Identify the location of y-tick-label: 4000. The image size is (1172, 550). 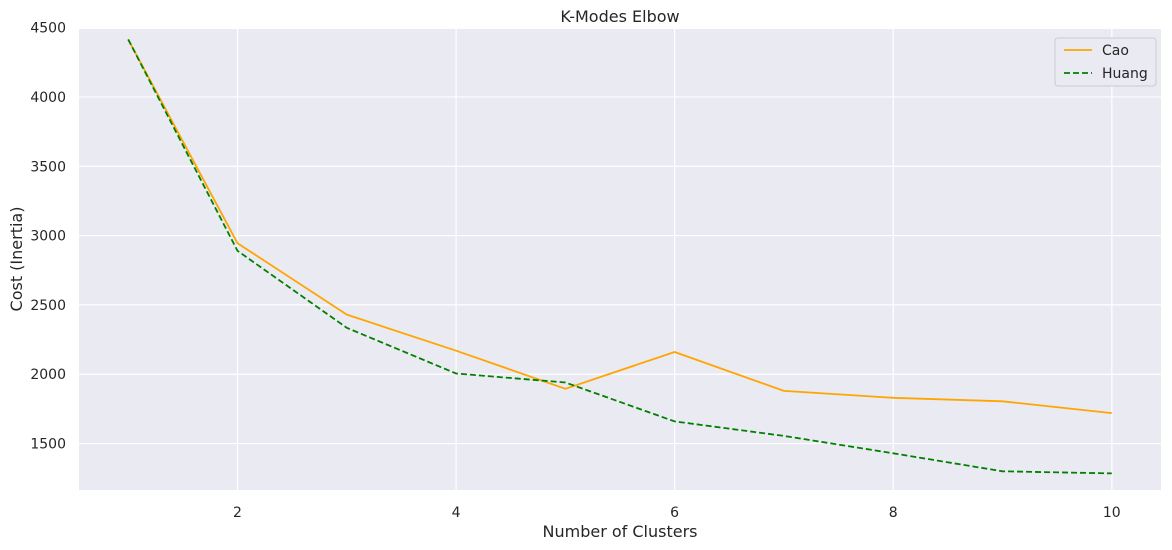
(48, 98).